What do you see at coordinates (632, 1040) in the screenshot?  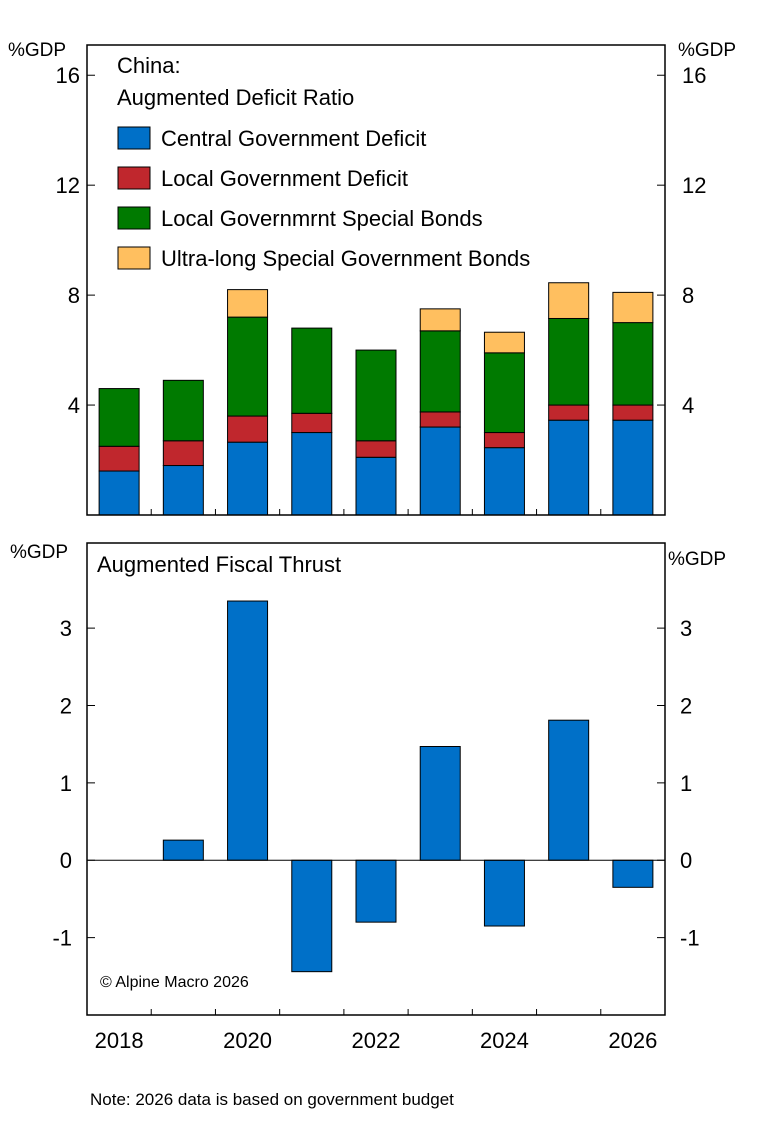 I see `xtick-label: 2026` at bounding box center [632, 1040].